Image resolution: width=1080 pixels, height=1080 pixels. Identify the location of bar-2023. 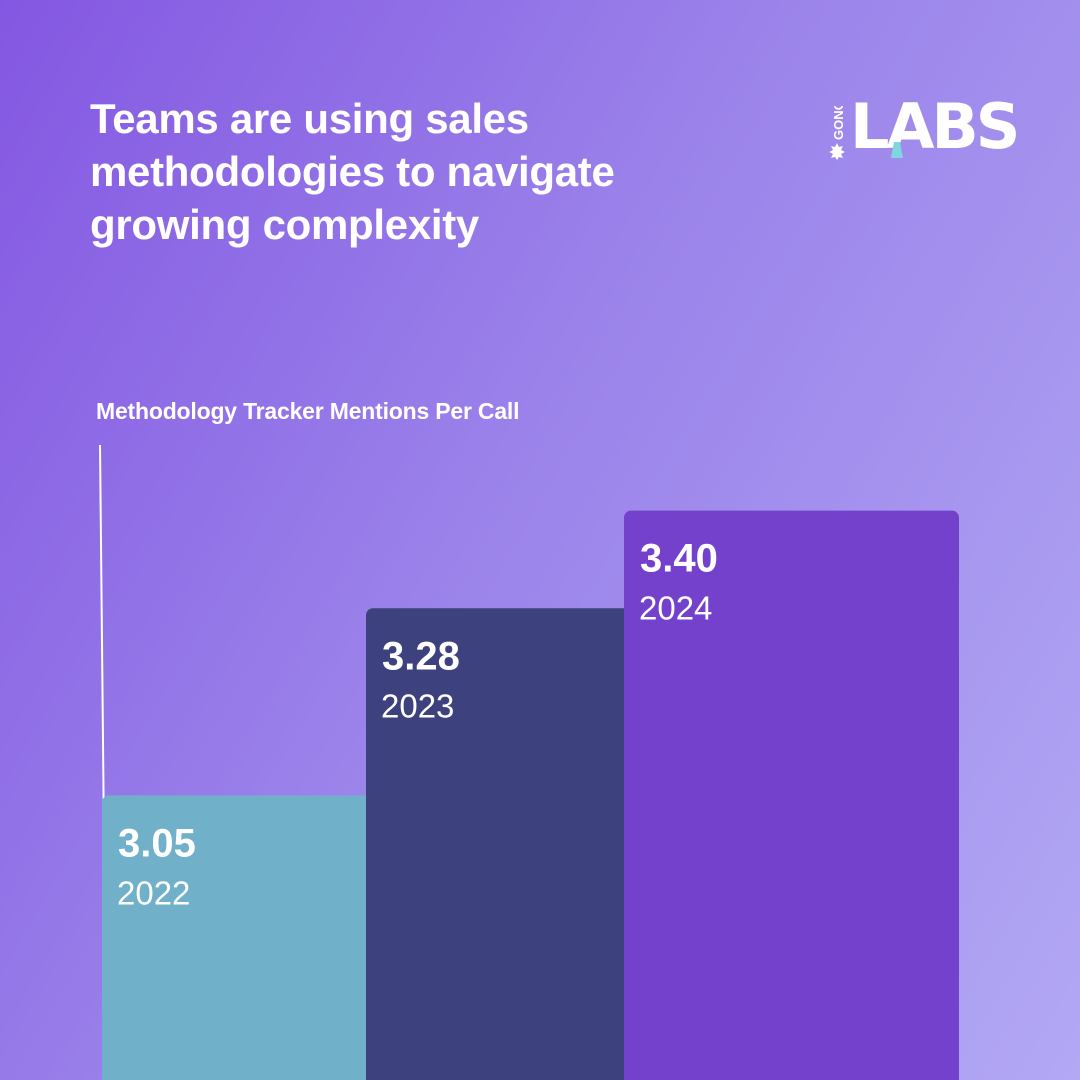
(533, 844).